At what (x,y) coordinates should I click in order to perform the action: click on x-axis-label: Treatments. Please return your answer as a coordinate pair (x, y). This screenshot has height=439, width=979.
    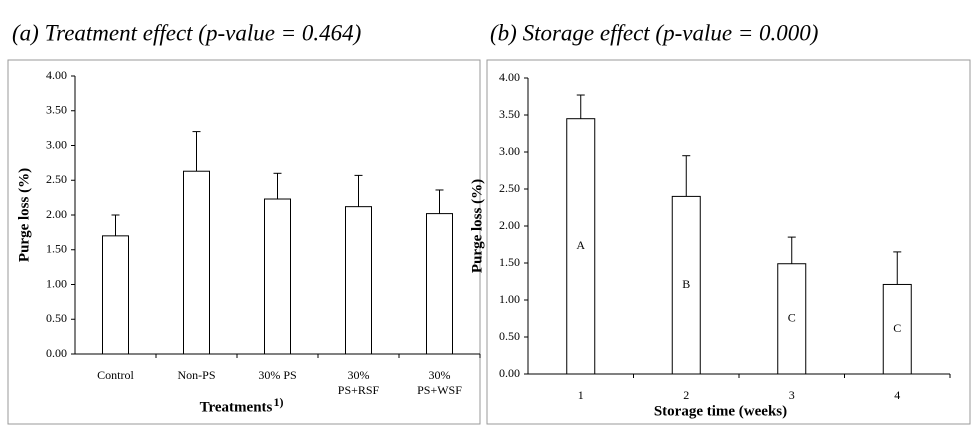
    Looking at the image, I should click on (236, 407).